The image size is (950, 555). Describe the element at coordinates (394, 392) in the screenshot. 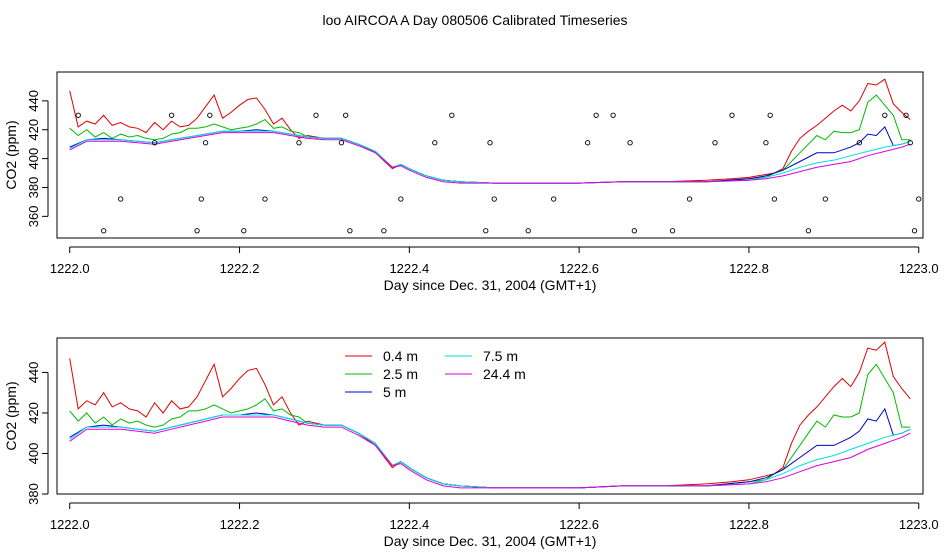

I see `legend-label: 5 m` at that location.